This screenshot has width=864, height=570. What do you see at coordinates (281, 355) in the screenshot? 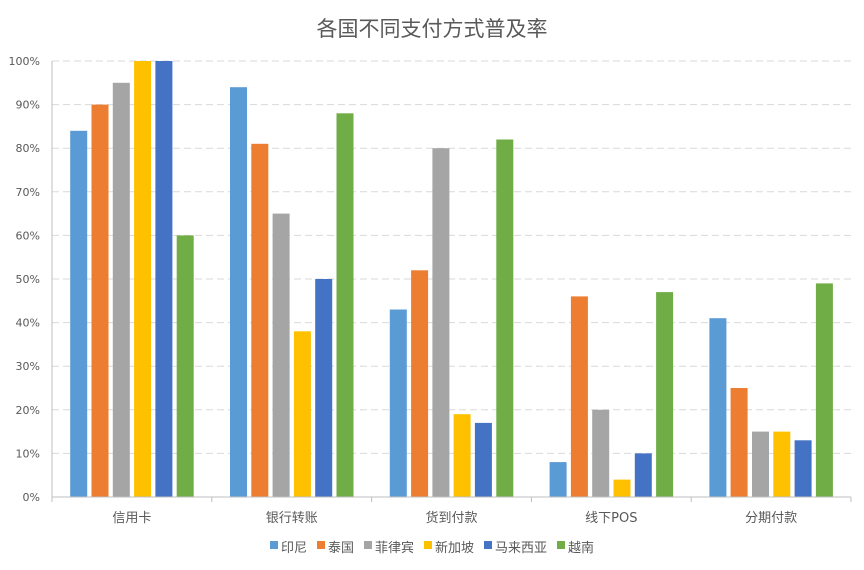
I see `bar-菲律宾-银行转账` at bounding box center [281, 355].